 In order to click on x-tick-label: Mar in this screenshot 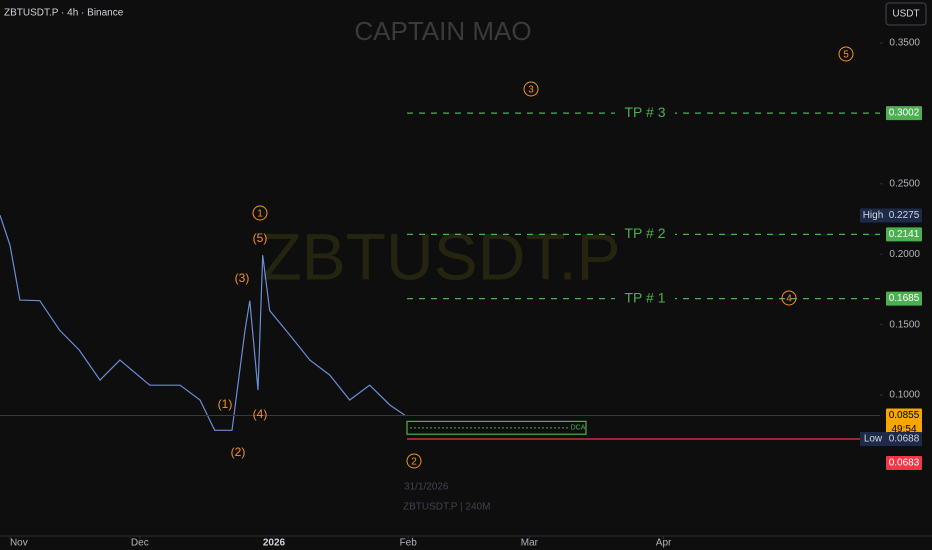, I will do `click(530, 543)`.